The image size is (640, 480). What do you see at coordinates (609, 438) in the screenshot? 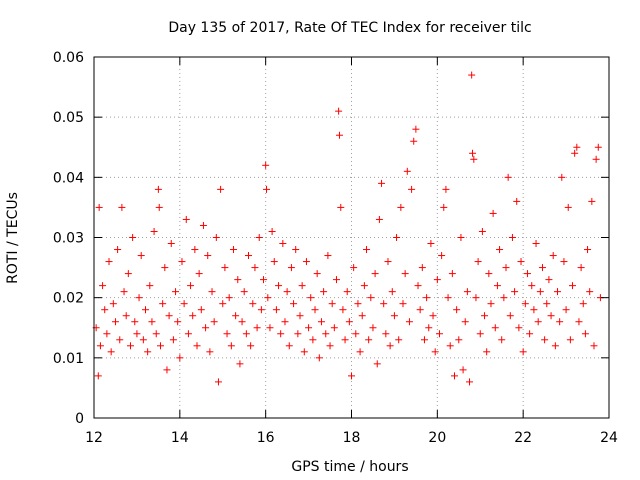
I see `x-tick-label: 24` at bounding box center [609, 438].